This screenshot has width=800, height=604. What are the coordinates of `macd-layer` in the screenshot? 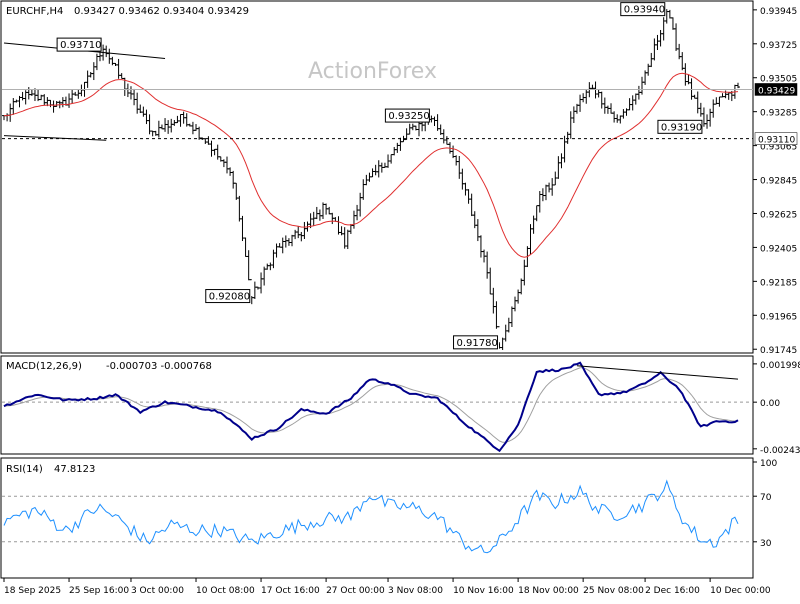 It's located at (377, 407).